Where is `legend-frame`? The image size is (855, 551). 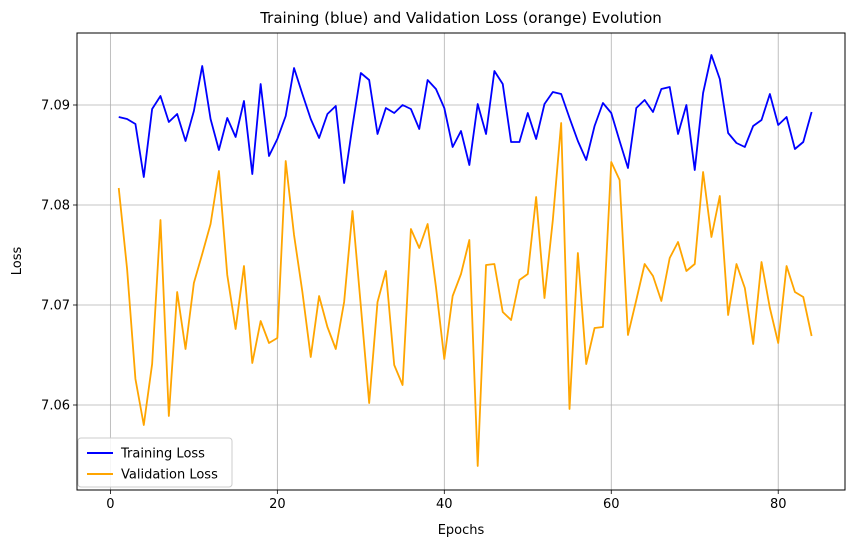
legend-frame is located at coordinates (155, 462).